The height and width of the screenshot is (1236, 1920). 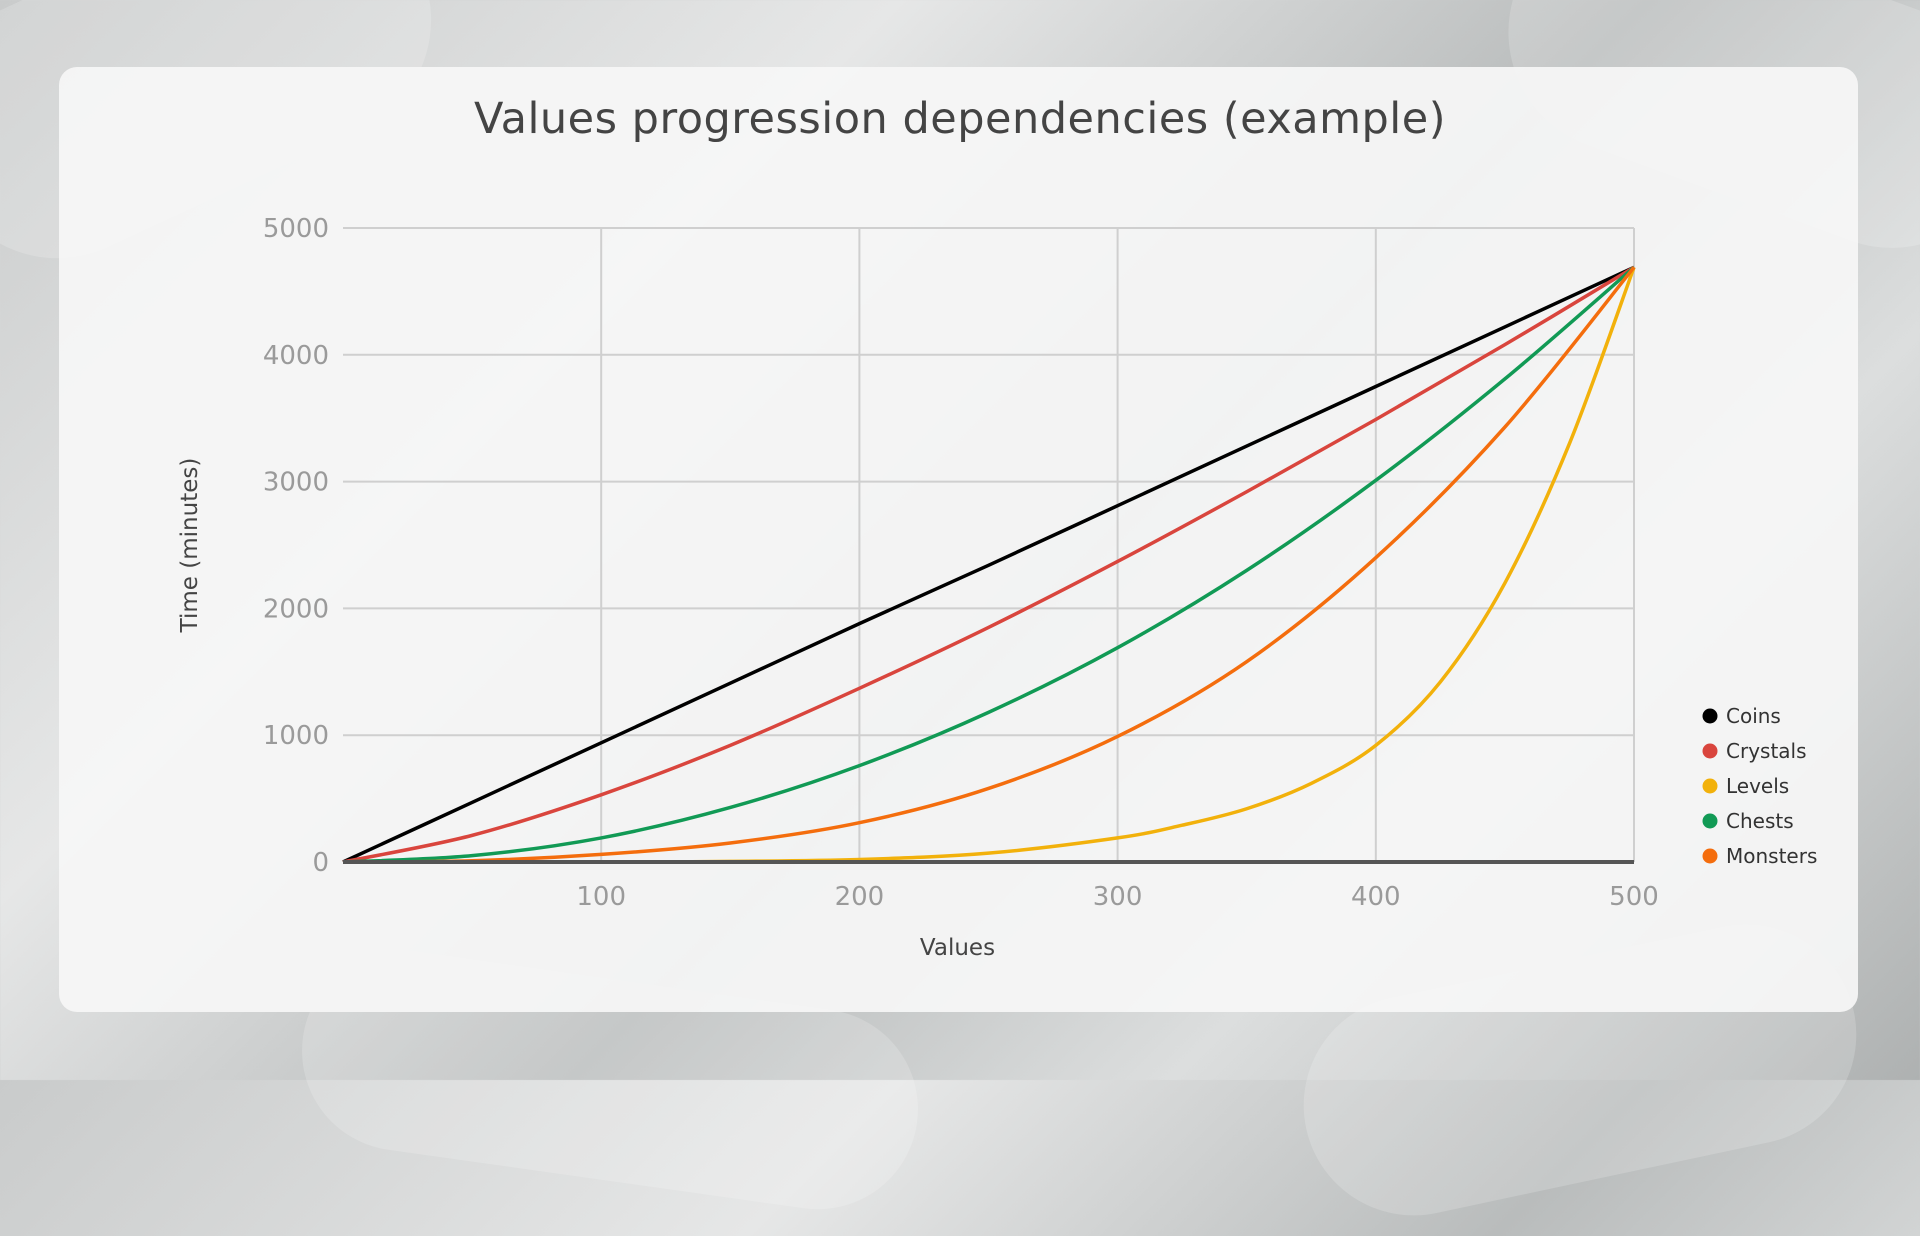 What do you see at coordinates (1753, 716) in the screenshot?
I see `legend-label: Coins` at bounding box center [1753, 716].